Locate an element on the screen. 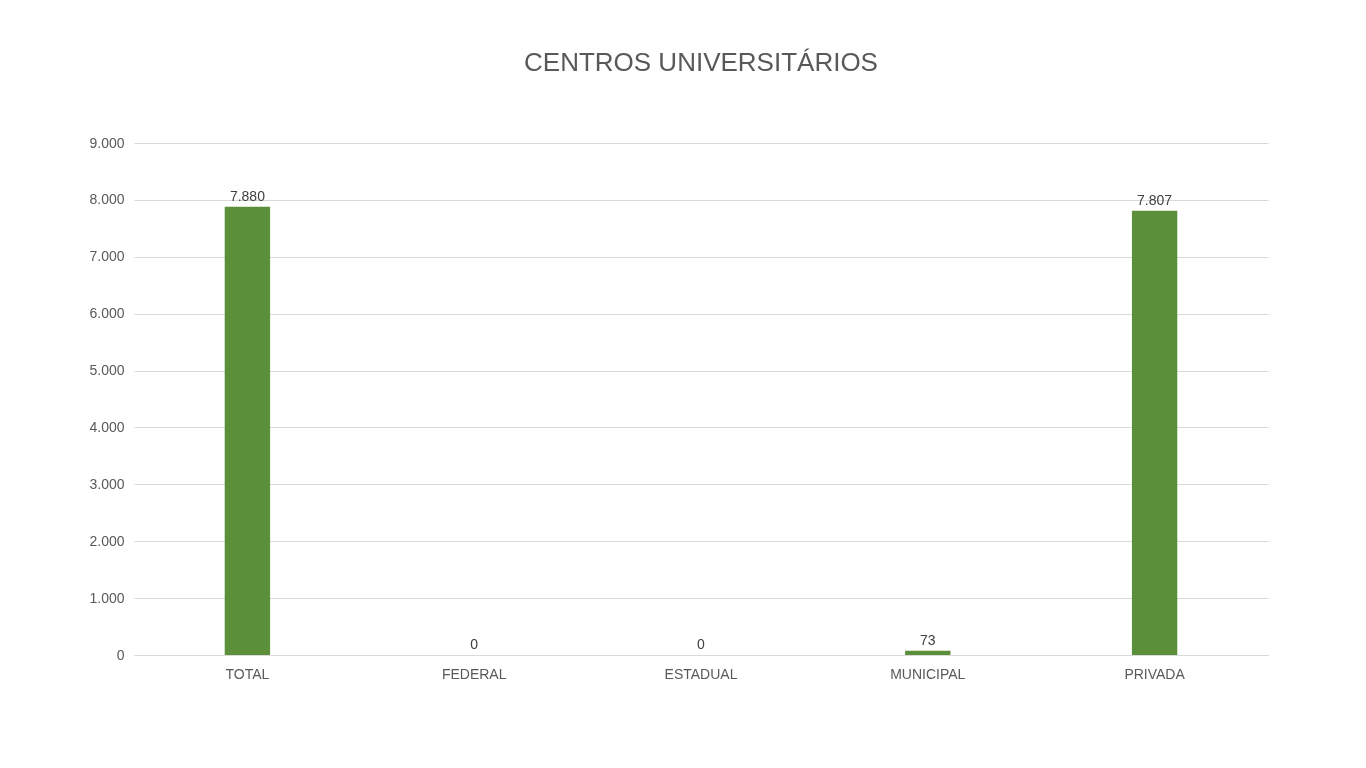 The width and height of the screenshot is (1366, 768). y-tick-label: 6.000 is located at coordinates (107, 313).